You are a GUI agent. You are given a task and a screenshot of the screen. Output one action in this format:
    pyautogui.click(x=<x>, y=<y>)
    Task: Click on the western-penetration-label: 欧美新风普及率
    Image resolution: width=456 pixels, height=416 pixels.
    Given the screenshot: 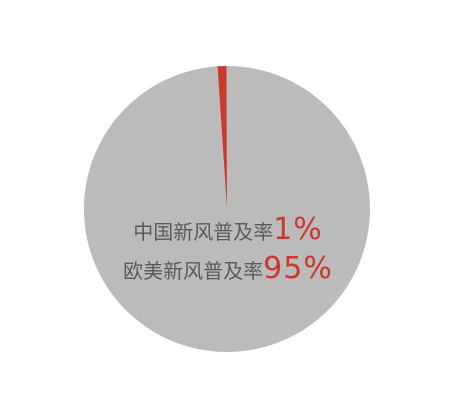 What is the action you would take?
    pyautogui.click(x=193, y=271)
    